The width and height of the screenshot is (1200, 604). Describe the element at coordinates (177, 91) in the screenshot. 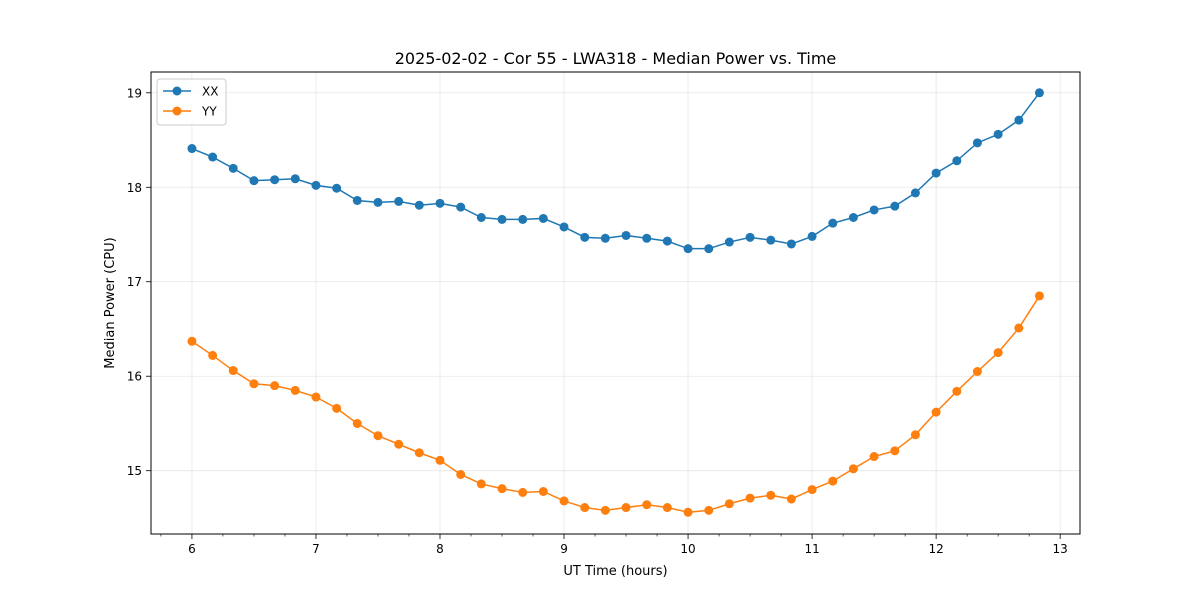

I see `legend-marker-xx` at that location.